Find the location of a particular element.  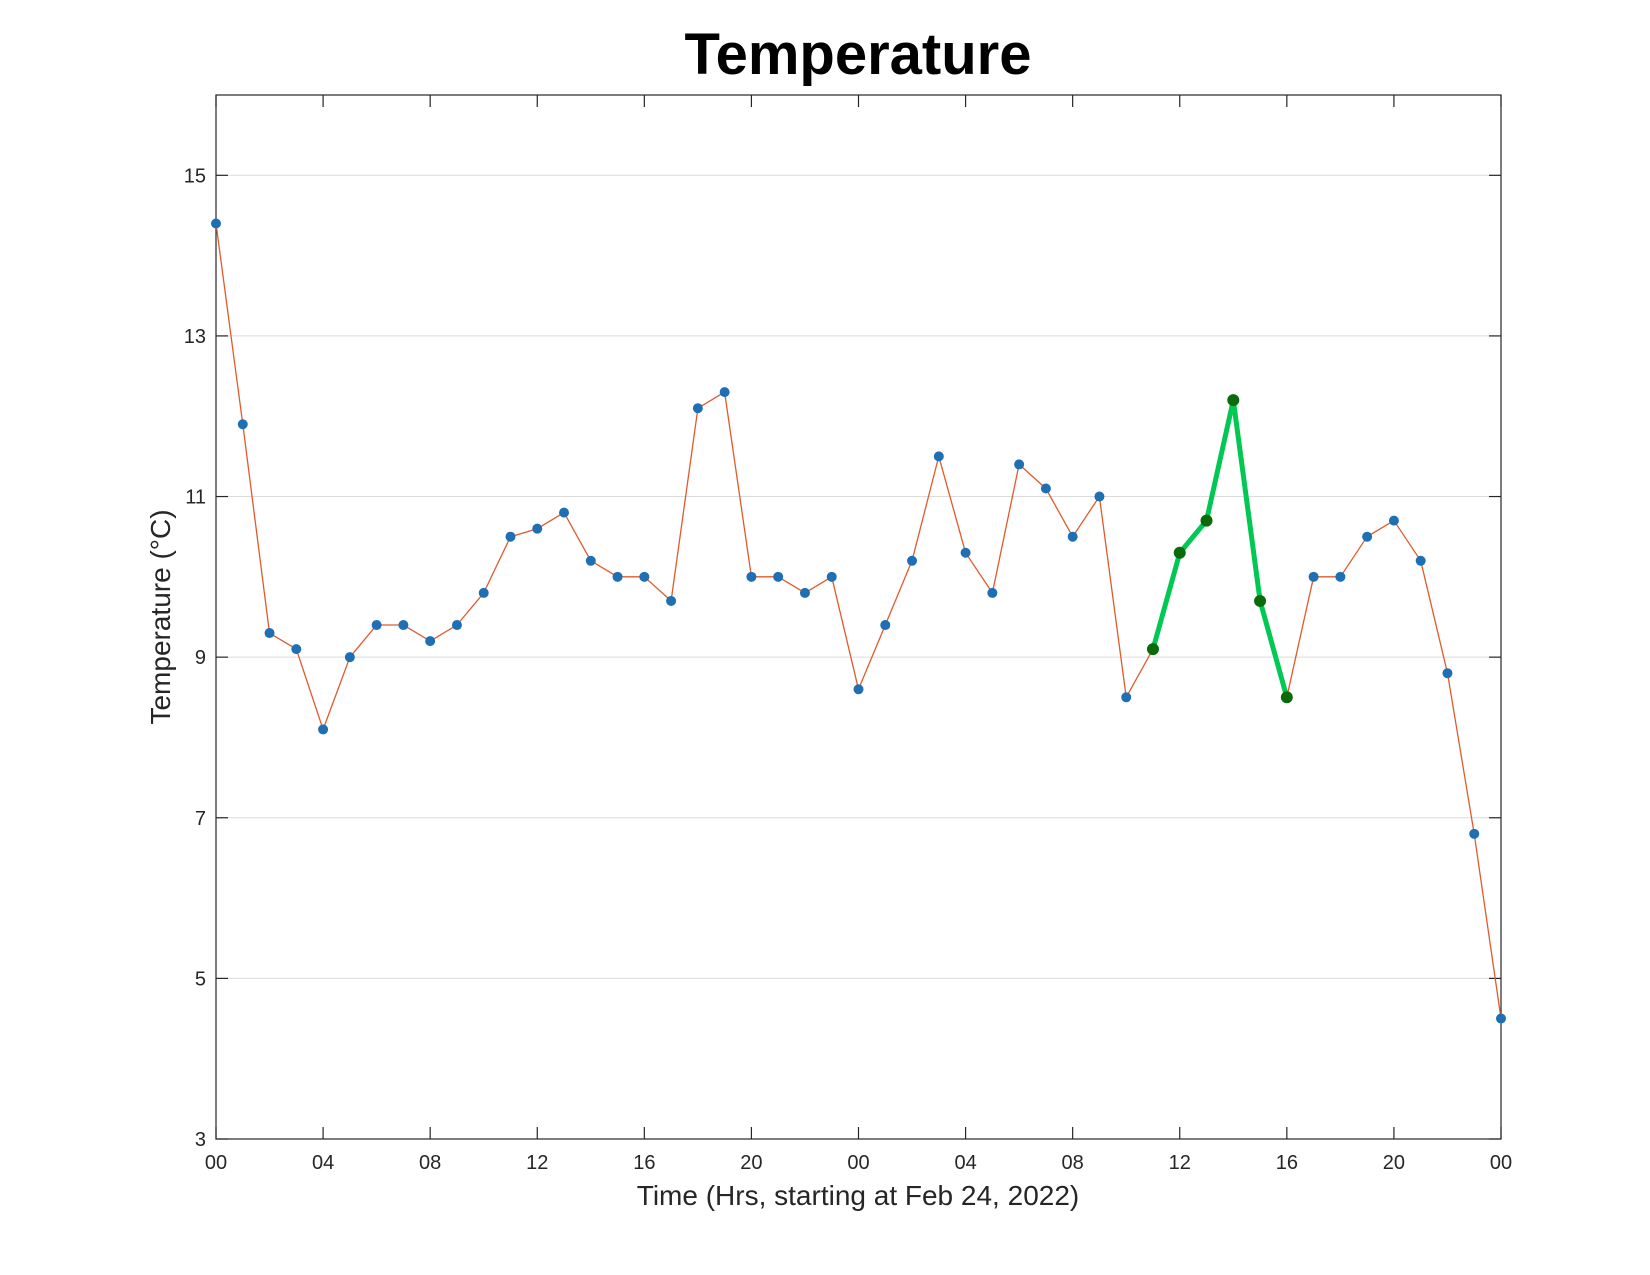

y-tick-label: 3 is located at coordinates (200, 1140).